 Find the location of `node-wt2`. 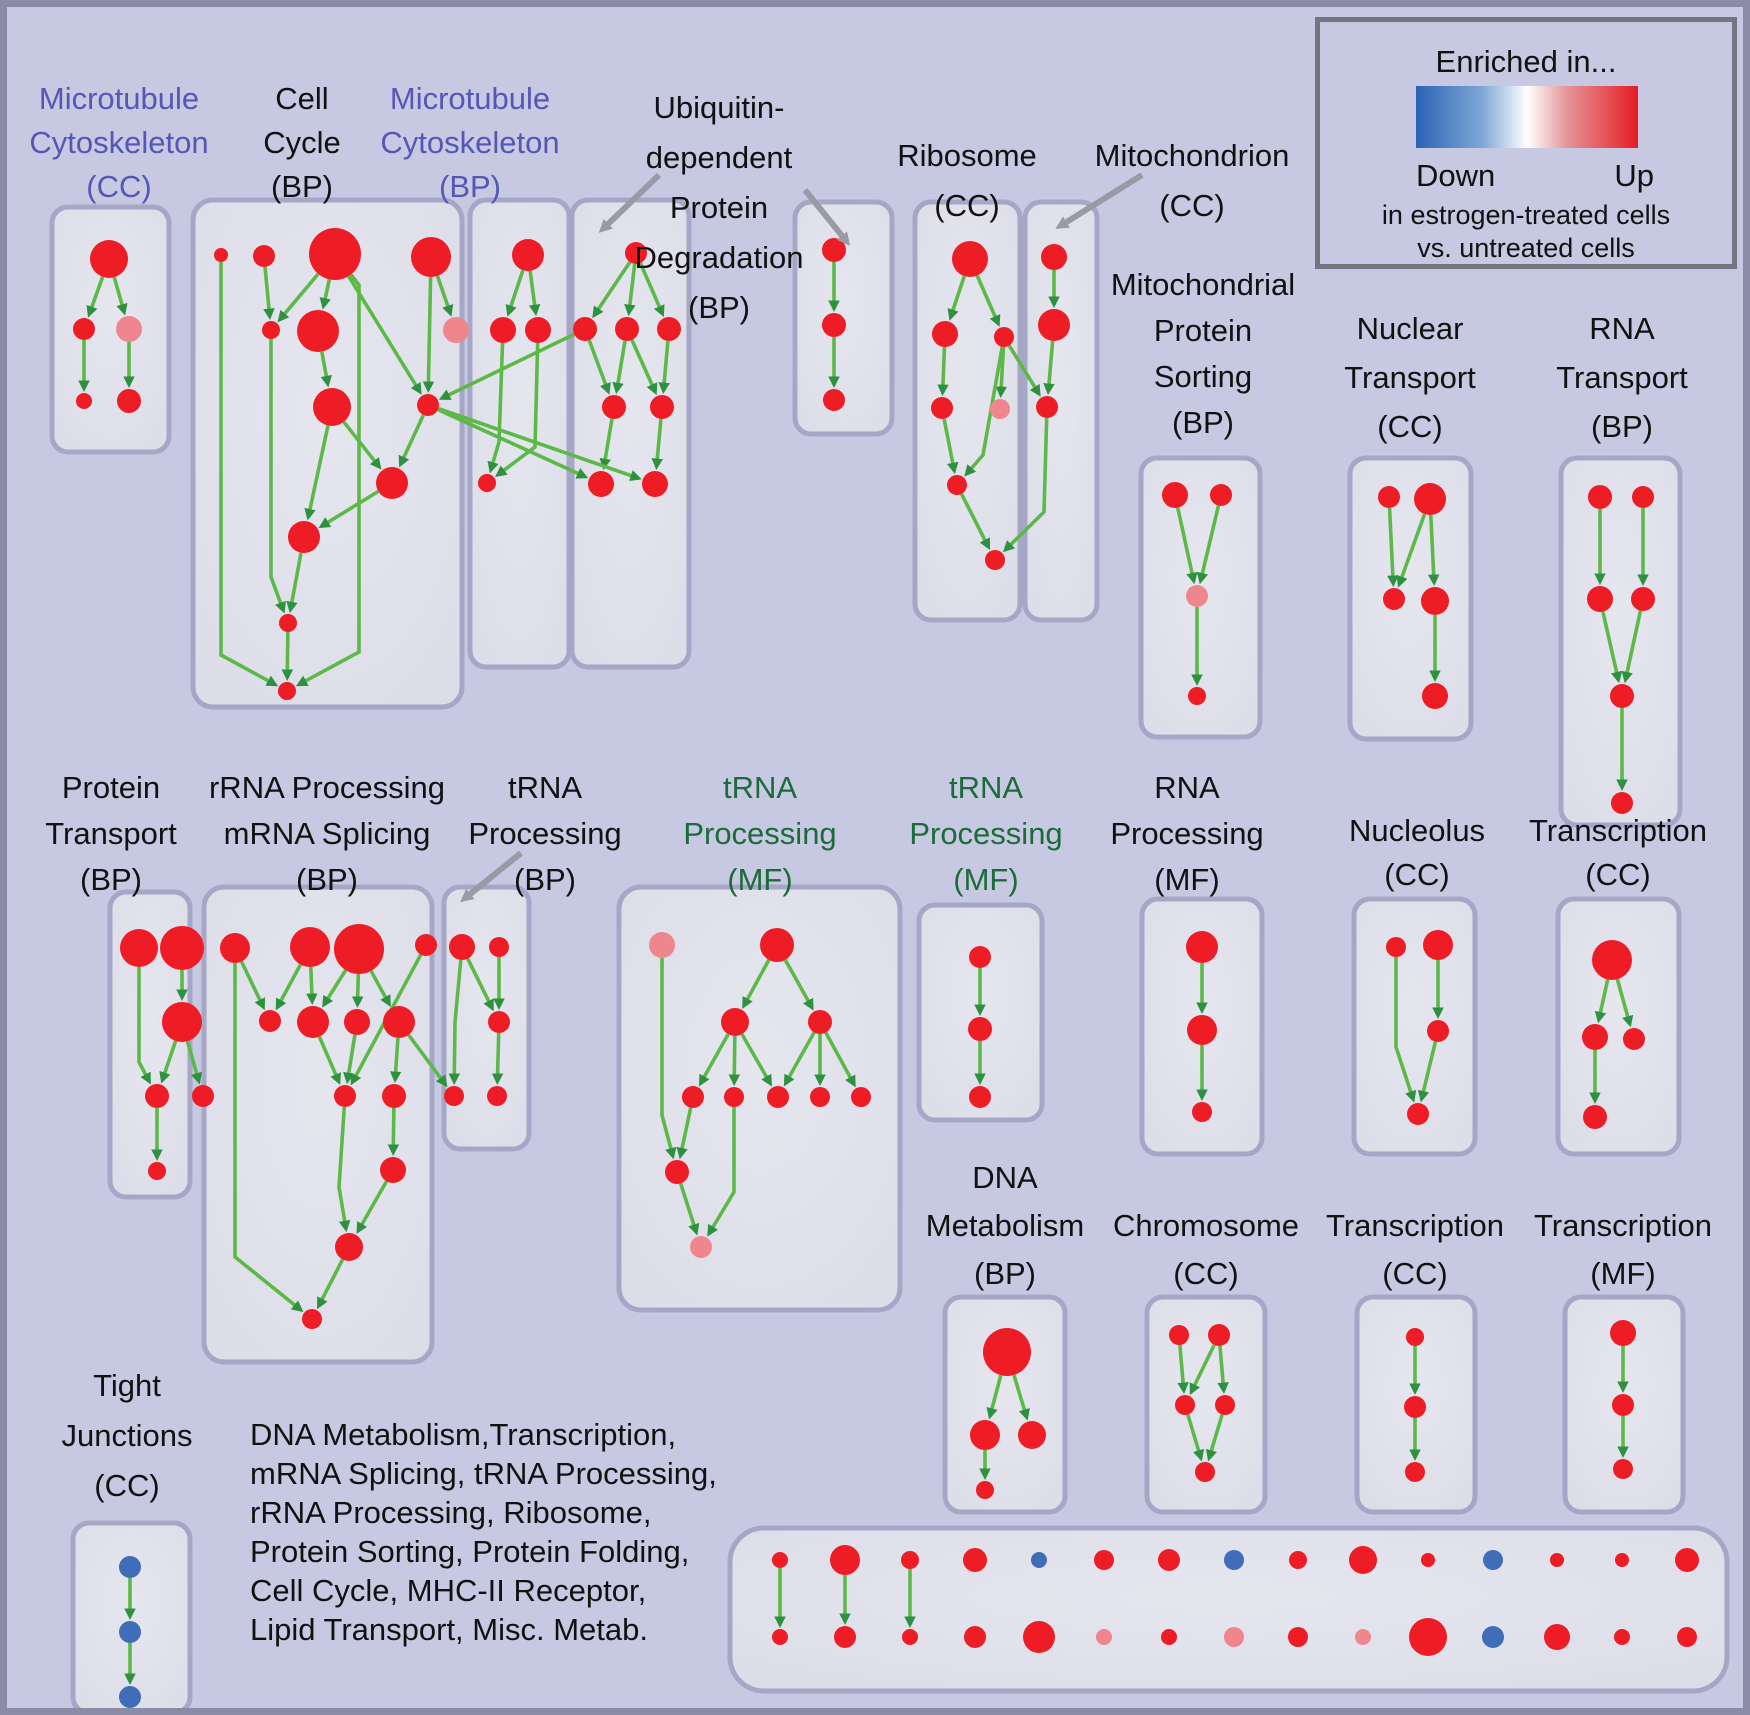

node-wt2 is located at coordinates (845, 1560).